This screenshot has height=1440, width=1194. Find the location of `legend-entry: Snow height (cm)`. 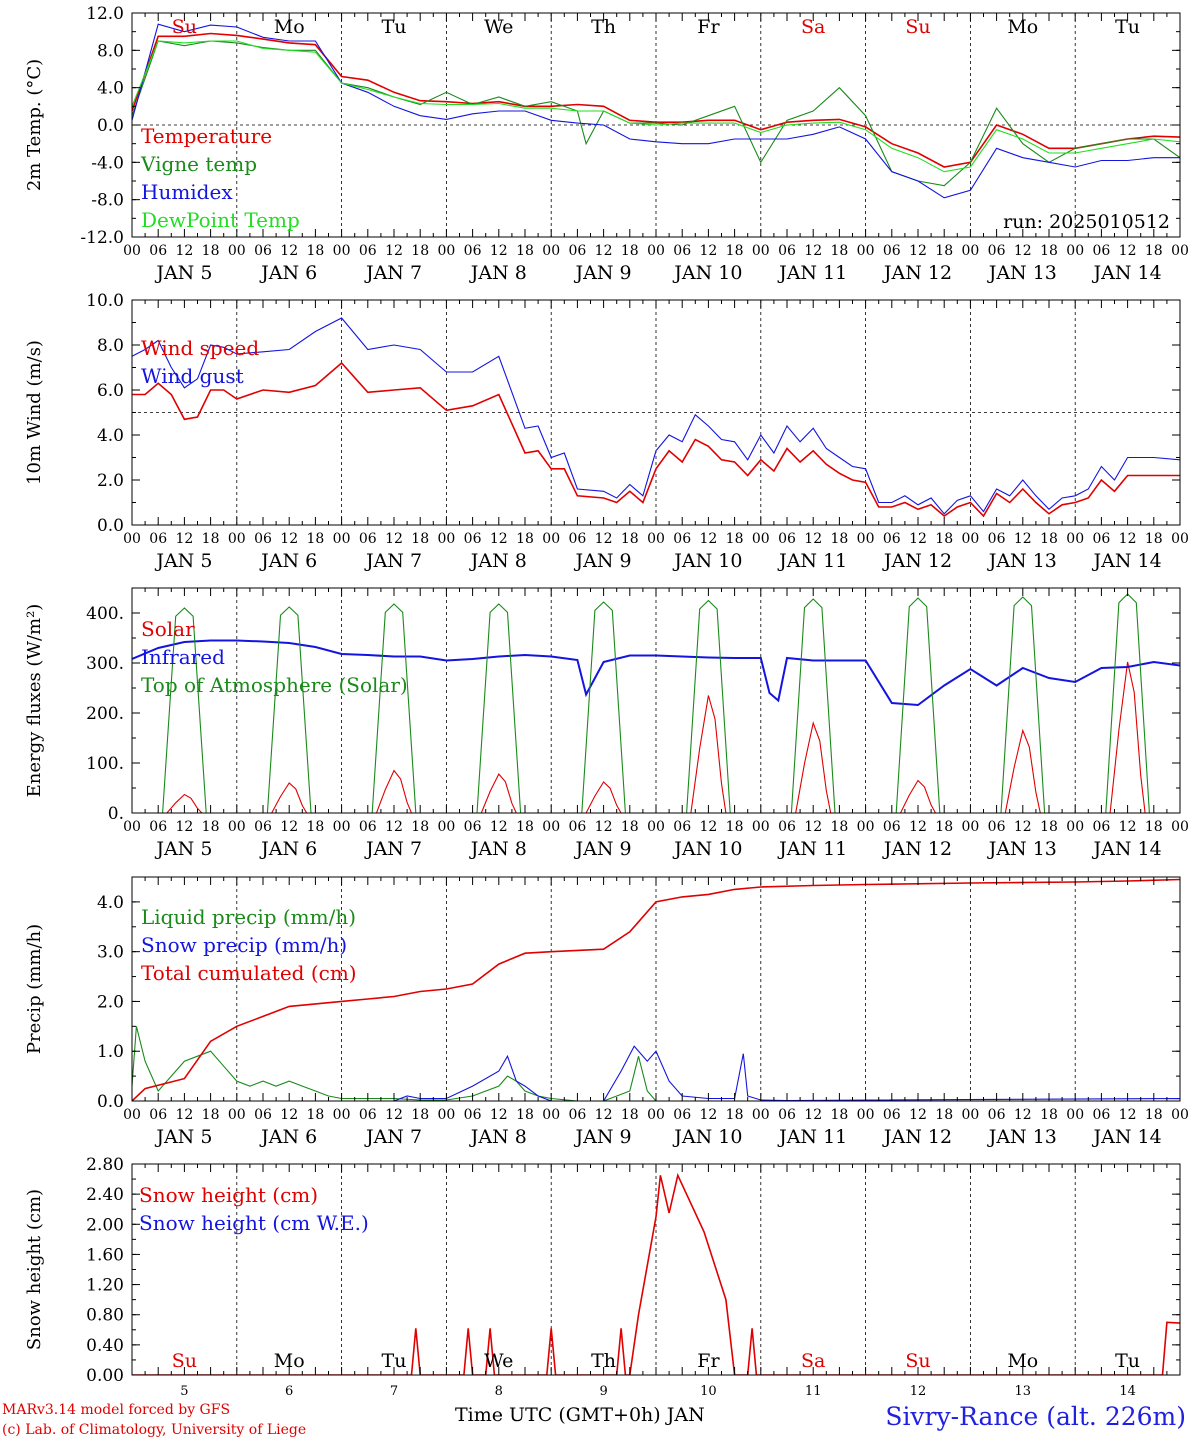

legend-entry: Snow height (cm) is located at coordinates (228, 1195).